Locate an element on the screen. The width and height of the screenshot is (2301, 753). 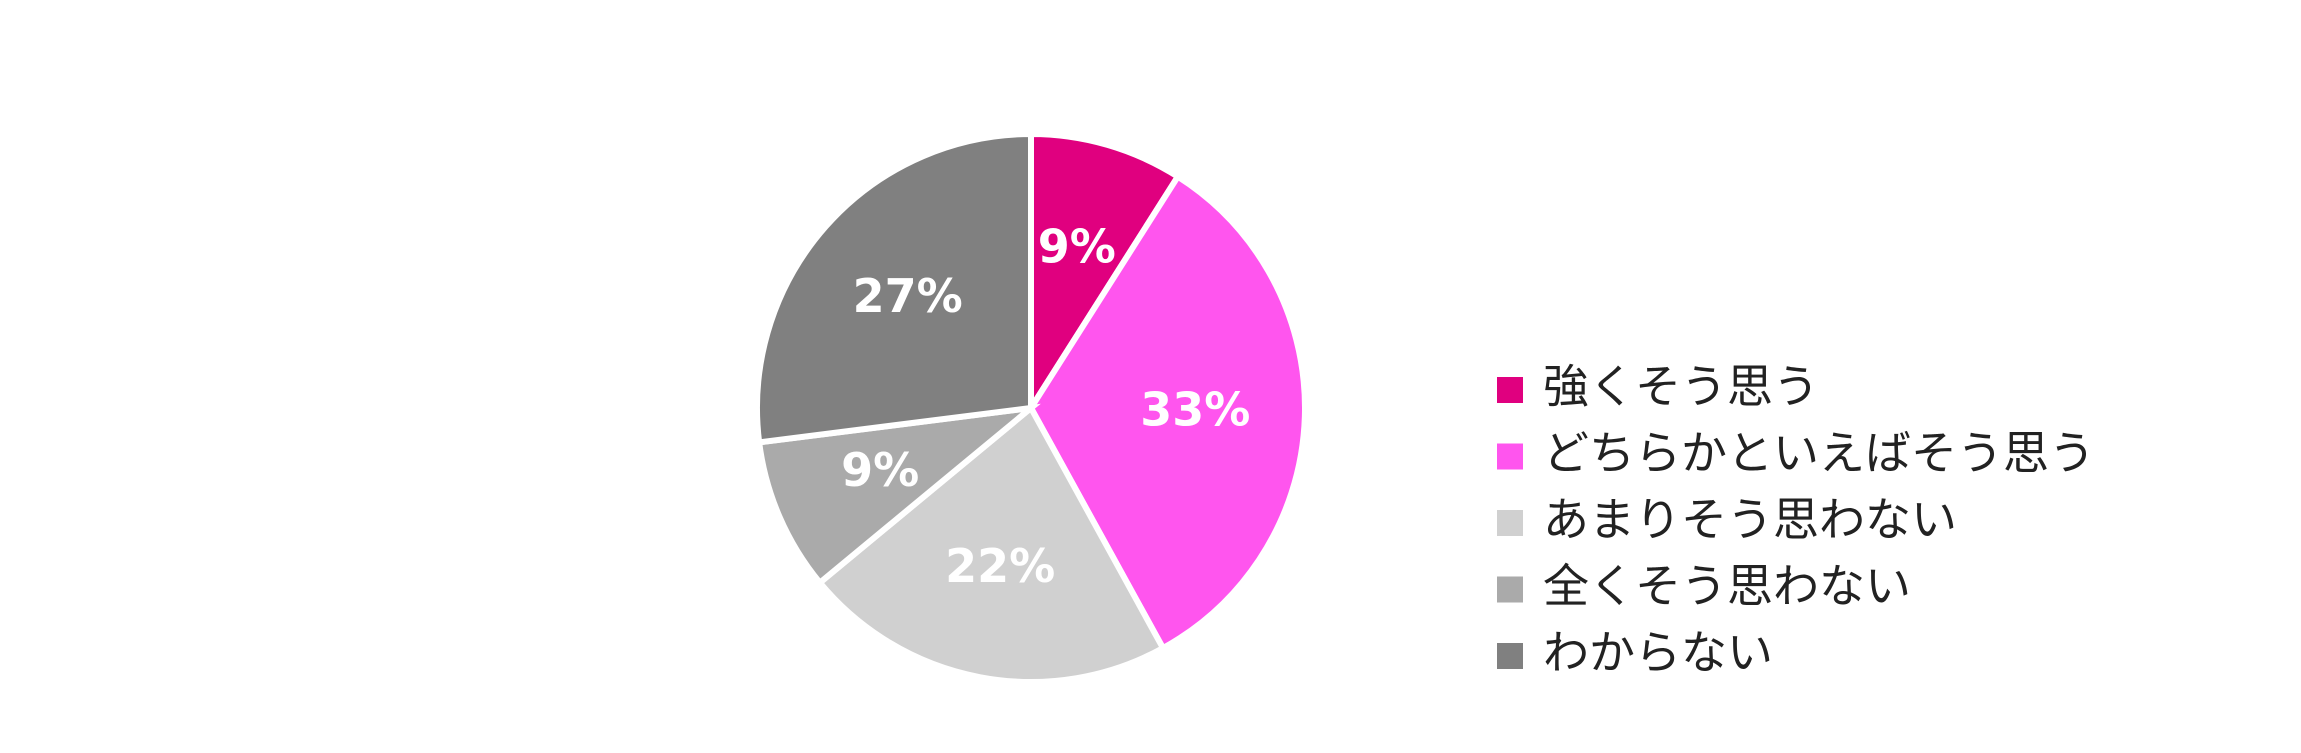
slice-label: 27% is located at coordinates (908, 296).